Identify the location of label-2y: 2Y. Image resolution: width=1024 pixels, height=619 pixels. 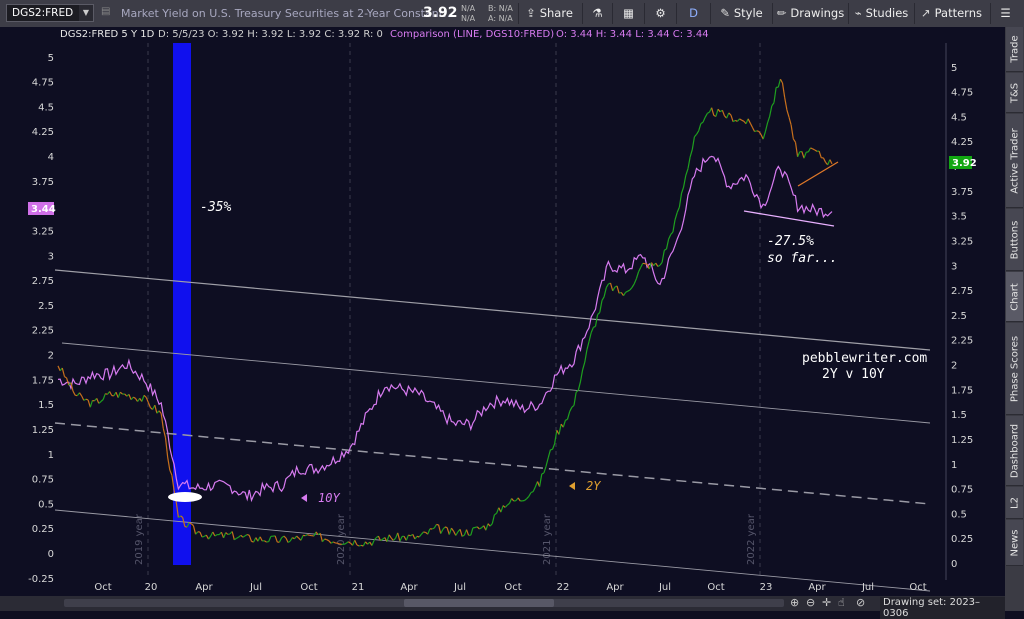
(593, 486).